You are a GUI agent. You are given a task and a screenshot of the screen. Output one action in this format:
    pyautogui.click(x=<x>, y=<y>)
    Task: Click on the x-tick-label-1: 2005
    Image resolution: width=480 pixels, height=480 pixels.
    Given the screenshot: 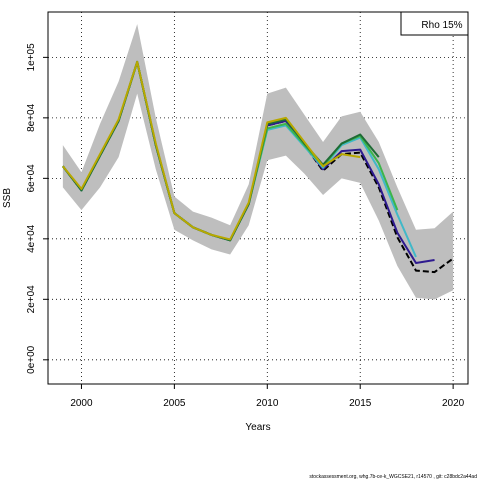 What is the action you would take?
    pyautogui.click(x=174, y=403)
    